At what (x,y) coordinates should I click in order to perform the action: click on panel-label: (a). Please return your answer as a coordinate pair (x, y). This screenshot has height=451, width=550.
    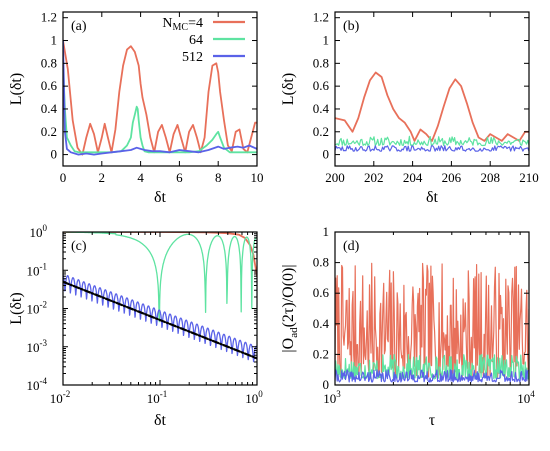
    Looking at the image, I should click on (79, 26).